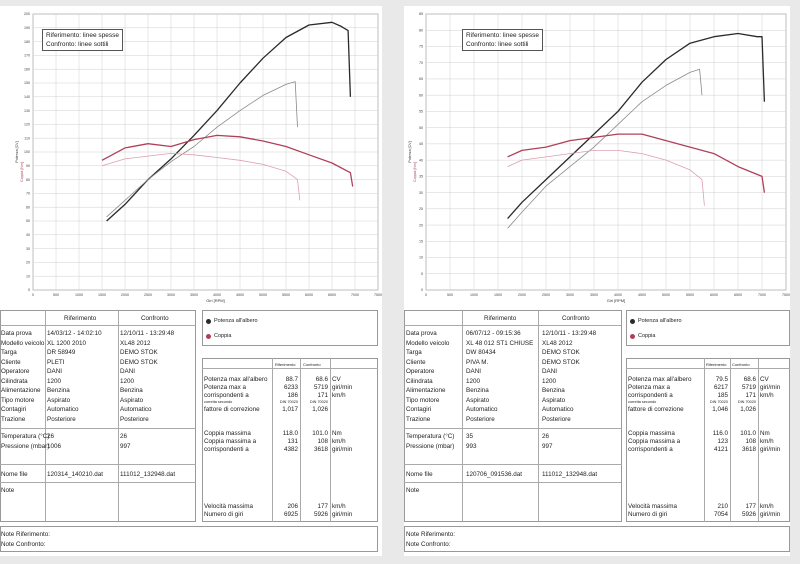 The width and height of the screenshot is (800, 564). Describe the element at coordinates (786, 295) in the screenshot. I see `x-tick-label: 7500` at that location.